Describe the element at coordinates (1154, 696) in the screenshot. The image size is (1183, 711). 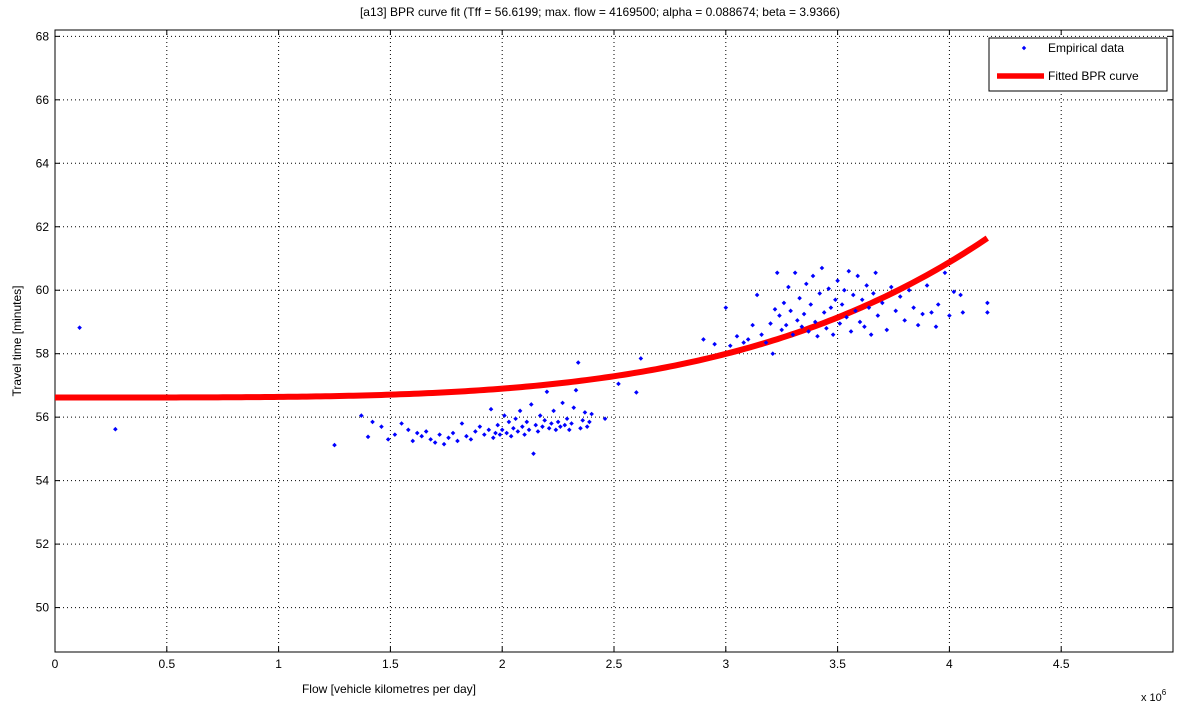
I see `x-axis-multiplier: x 106` at that location.